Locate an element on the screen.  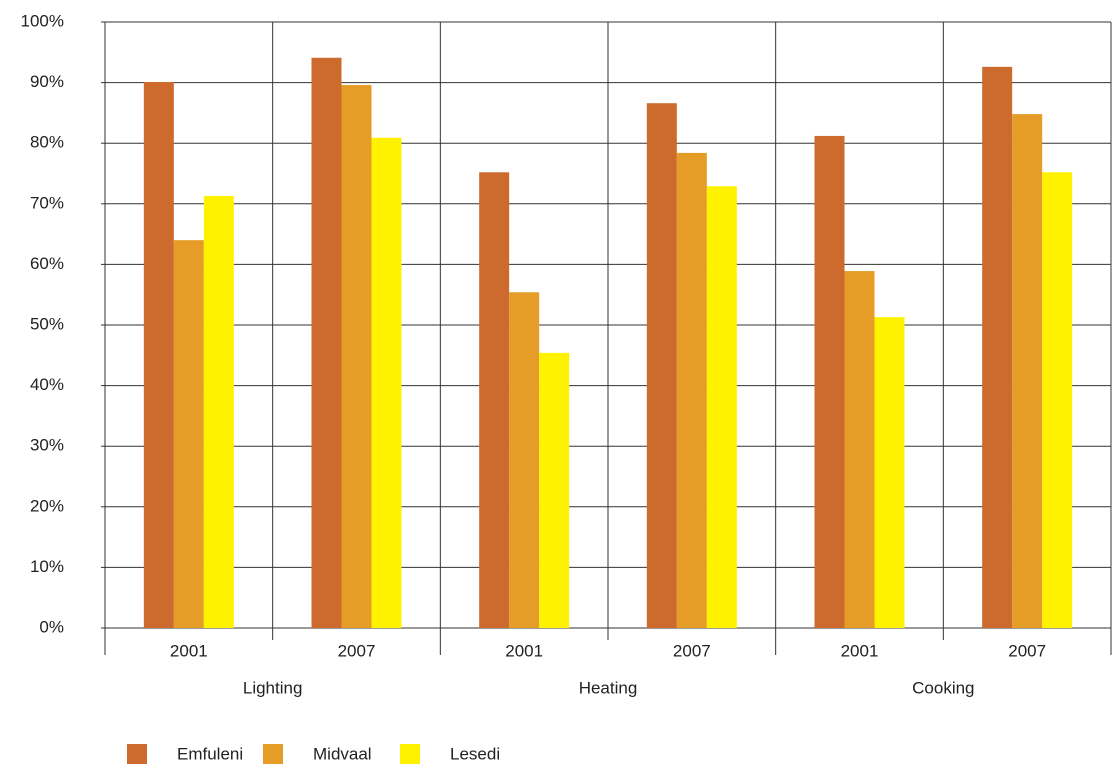
y-tick-label: 0% is located at coordinates (51, 626).